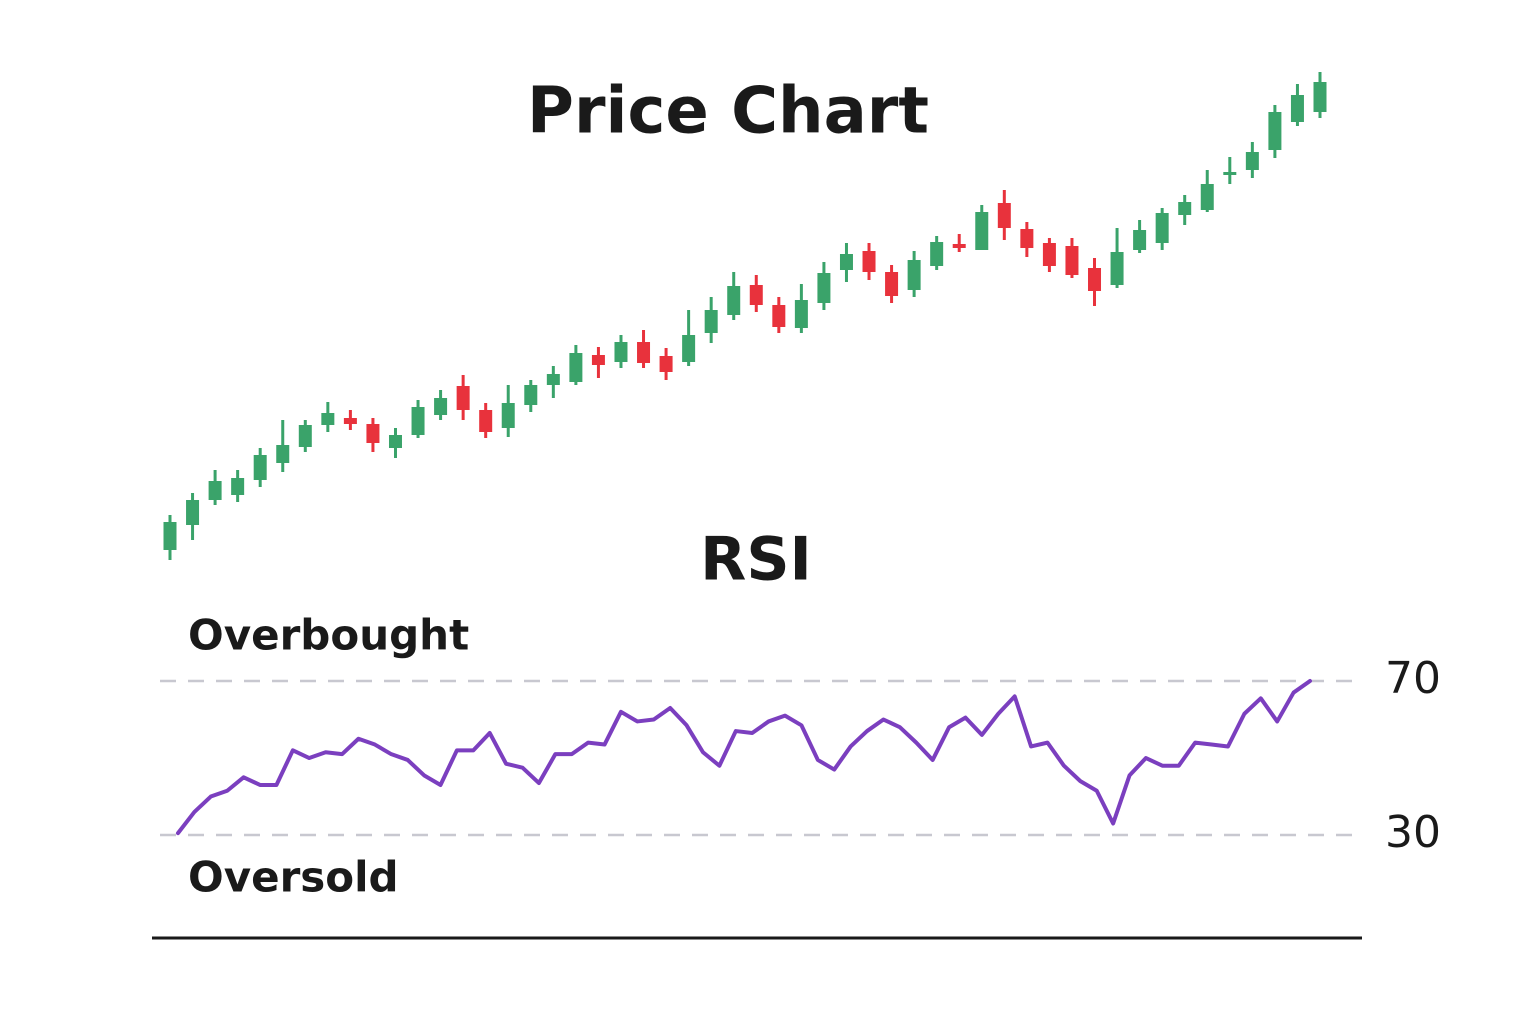 This screenshot has height=1024, width=1536. What do you see at coordinates (1413, 678) in the screenshot?
I see `y-tick-label: 70` at bounding box center [1413, 678].